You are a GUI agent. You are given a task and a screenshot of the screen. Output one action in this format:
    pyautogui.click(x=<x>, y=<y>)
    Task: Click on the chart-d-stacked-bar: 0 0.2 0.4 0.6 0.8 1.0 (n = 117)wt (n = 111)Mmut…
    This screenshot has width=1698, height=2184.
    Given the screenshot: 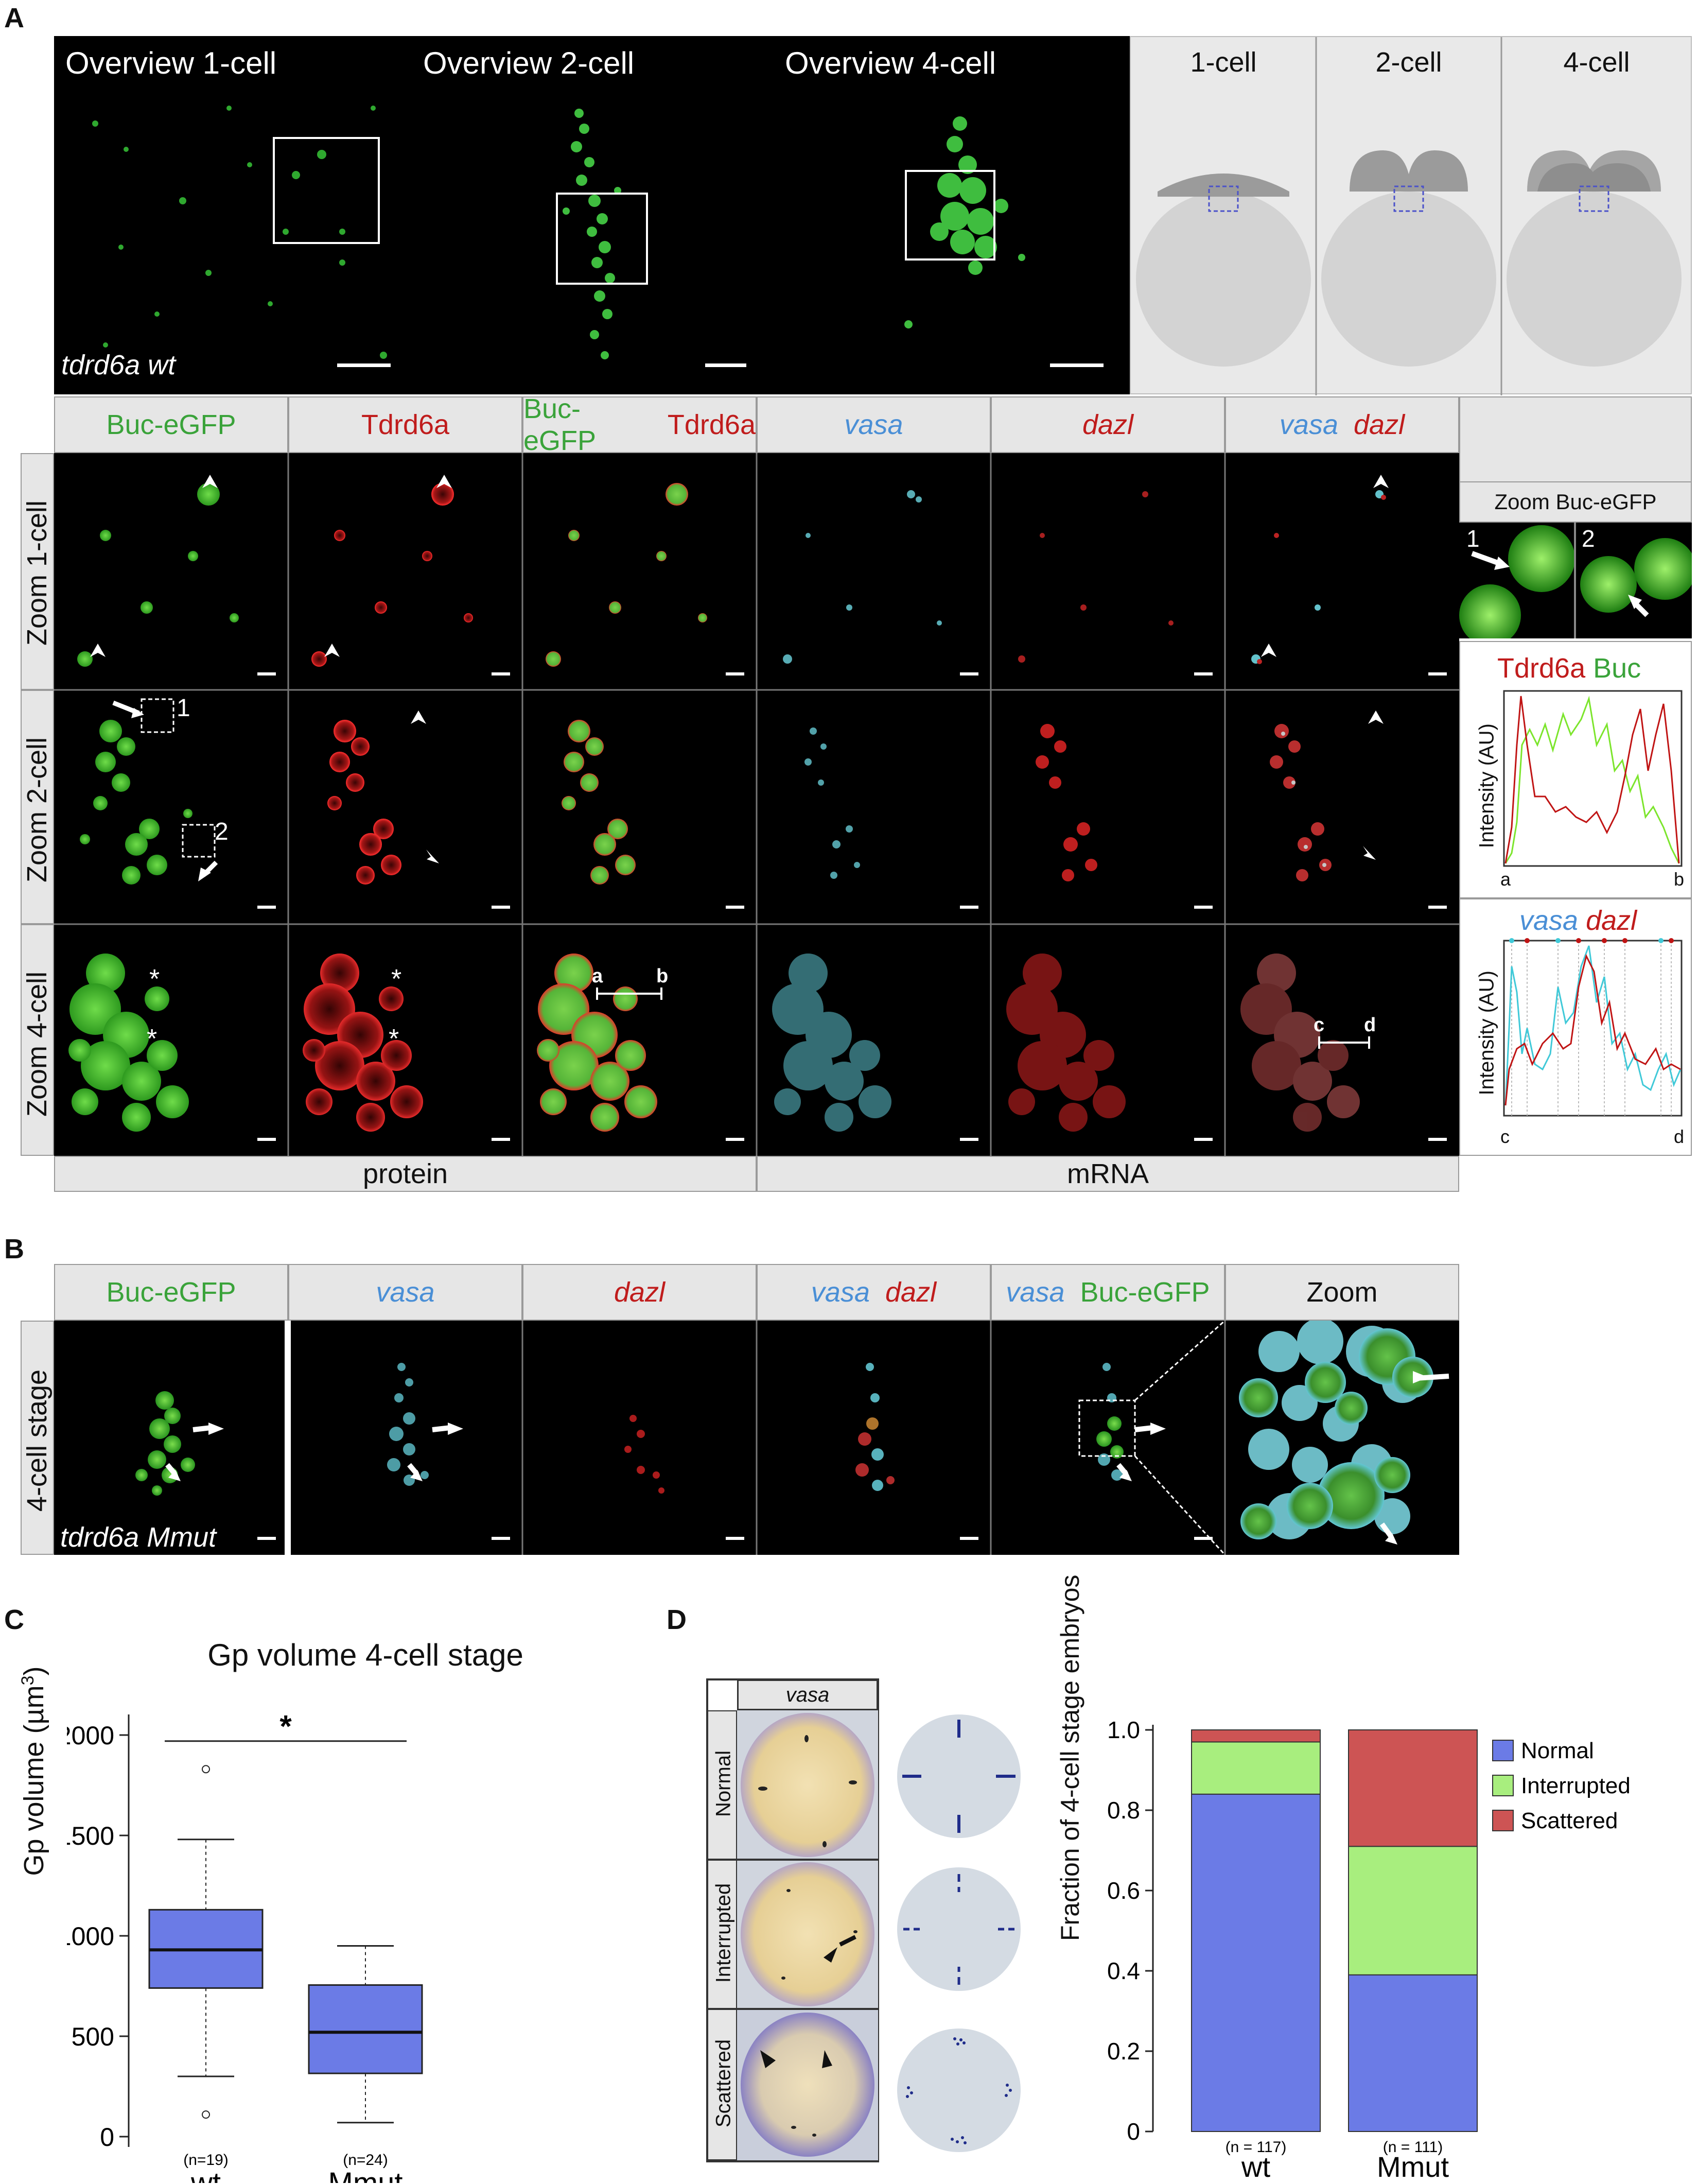 What is the action you would take?
    pyautogui.click(x=1369, y=1948)
    